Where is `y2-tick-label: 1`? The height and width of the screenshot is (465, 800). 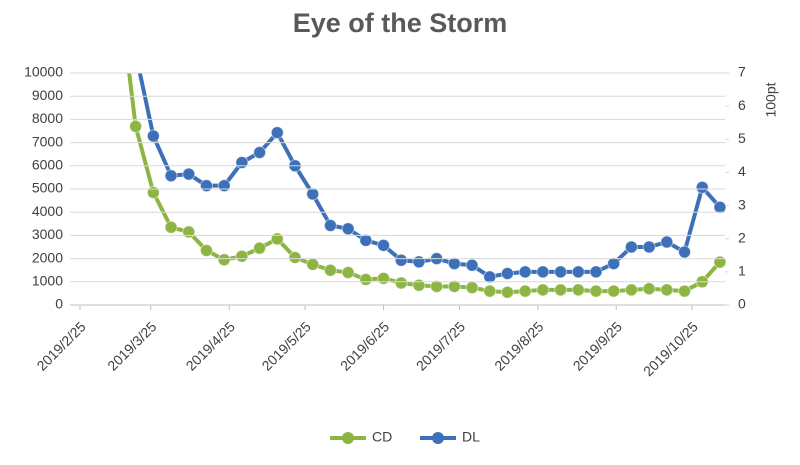 y2-tick-label: 1 is located at coordinates (742, 271).